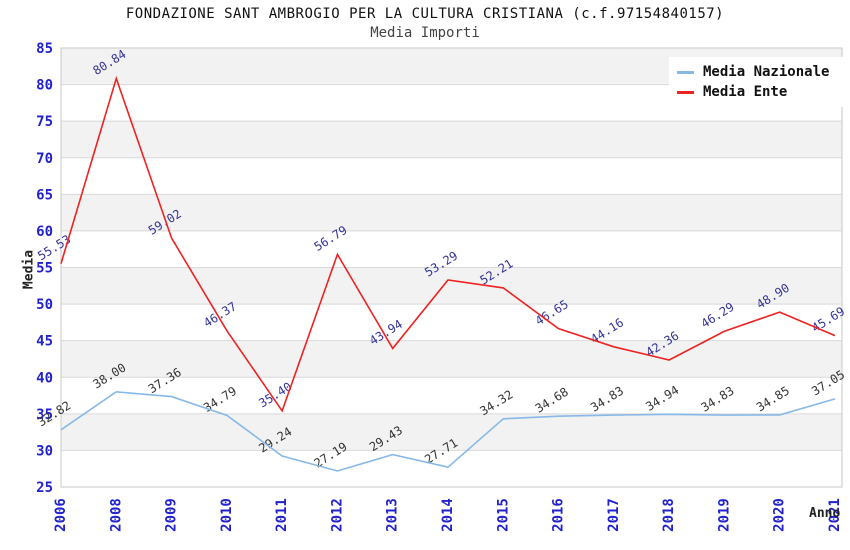  I want to click on data-point-label: 34.79, so click(220, 399).